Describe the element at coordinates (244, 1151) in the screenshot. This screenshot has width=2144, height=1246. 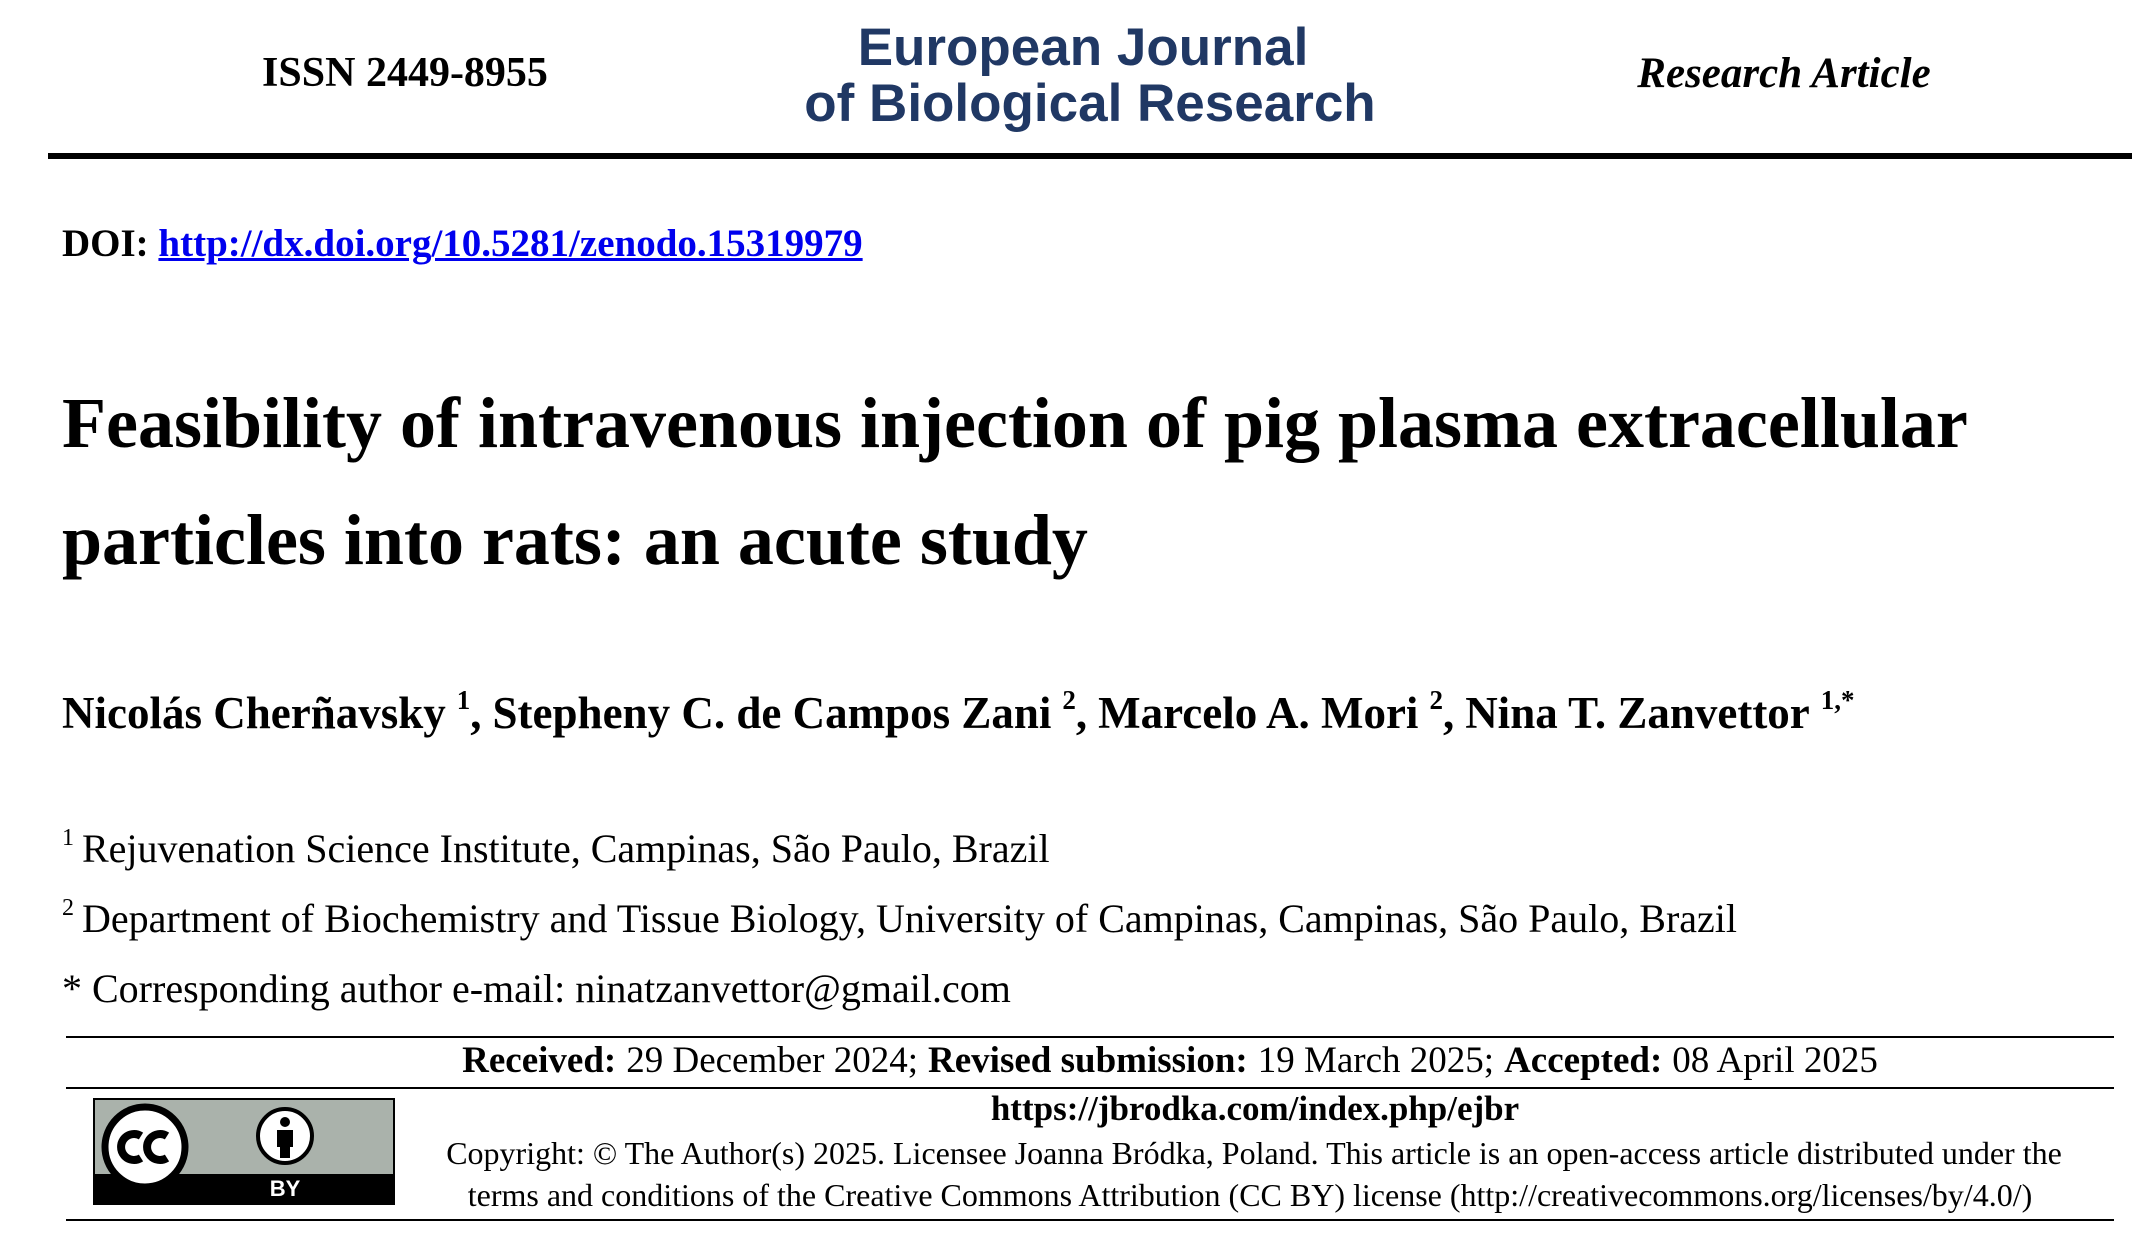
I see `cc-by-badge: BY` at that location.